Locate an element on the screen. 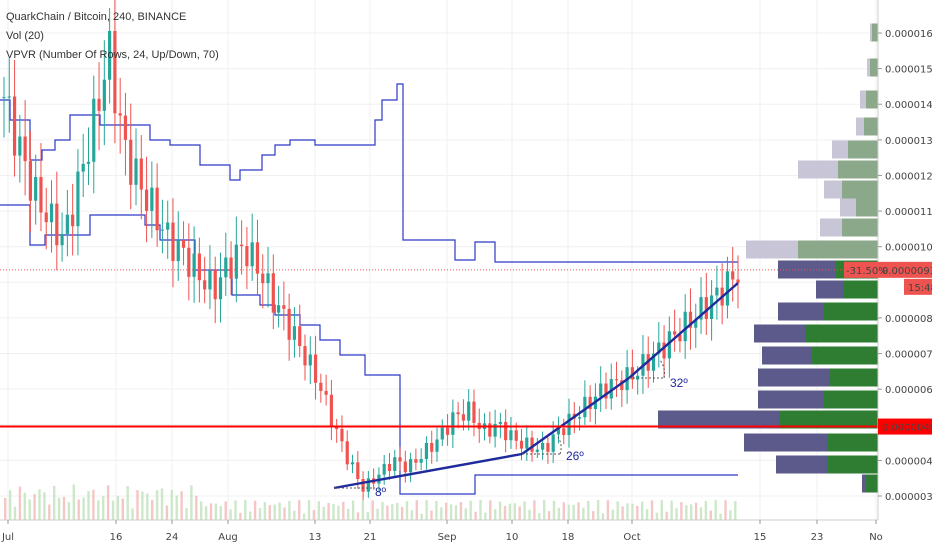  y-tick-label: 0.00001500 is located at coordinates (908, 70).